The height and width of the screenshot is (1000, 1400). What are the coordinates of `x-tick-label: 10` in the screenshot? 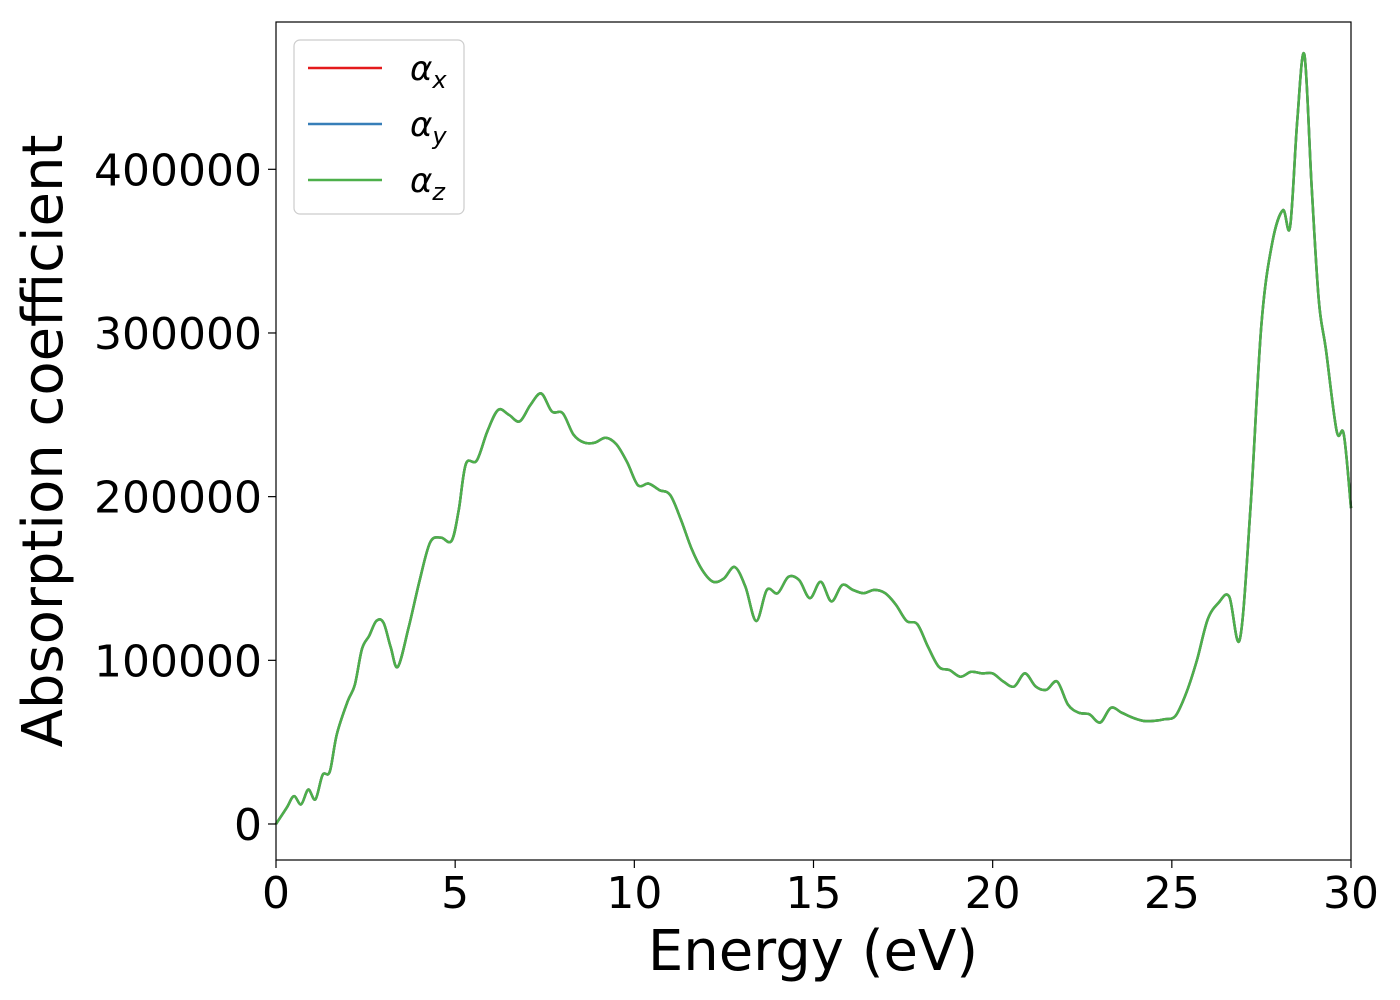 It's located at (634, 893).